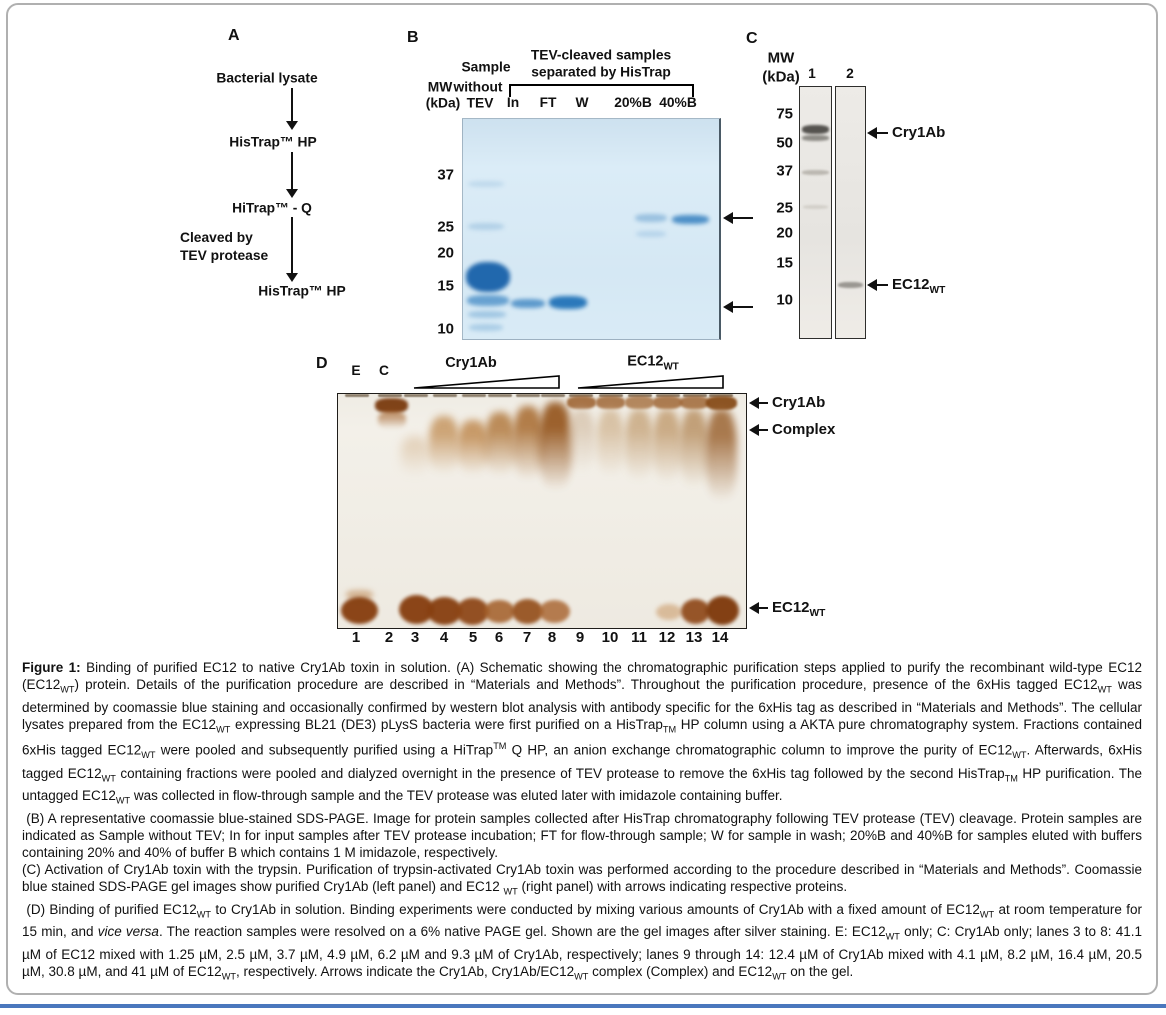 The height and width of the screenshot is (1015, 1166). What do you see at coordinates (815, 212) in the screenshot?
I see `gel-c-lane1` at bounding box center [815, 212].